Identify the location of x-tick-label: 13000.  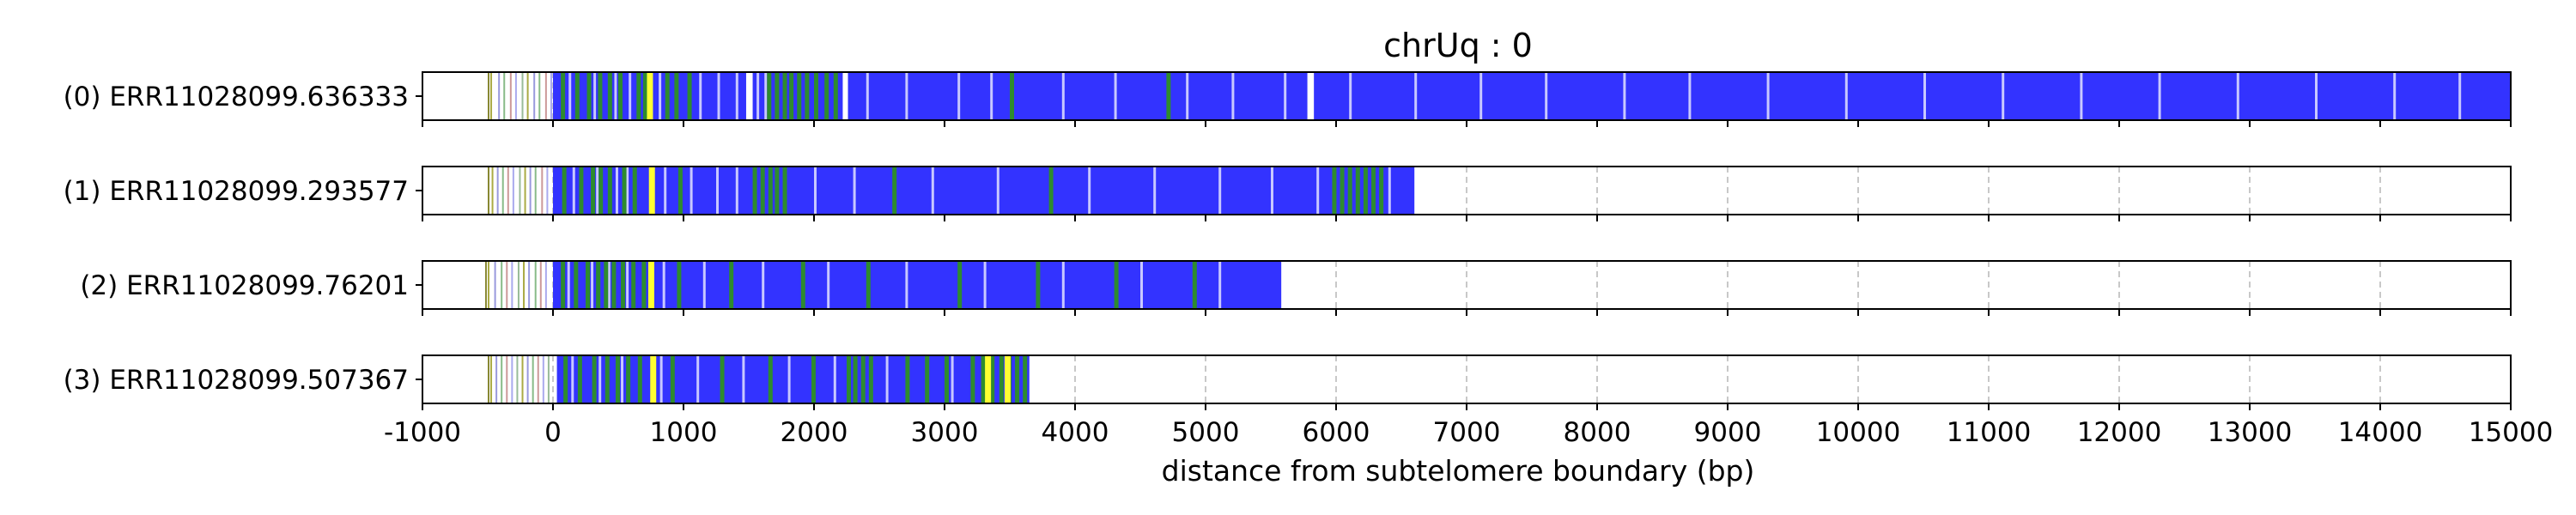
(2251, 432).